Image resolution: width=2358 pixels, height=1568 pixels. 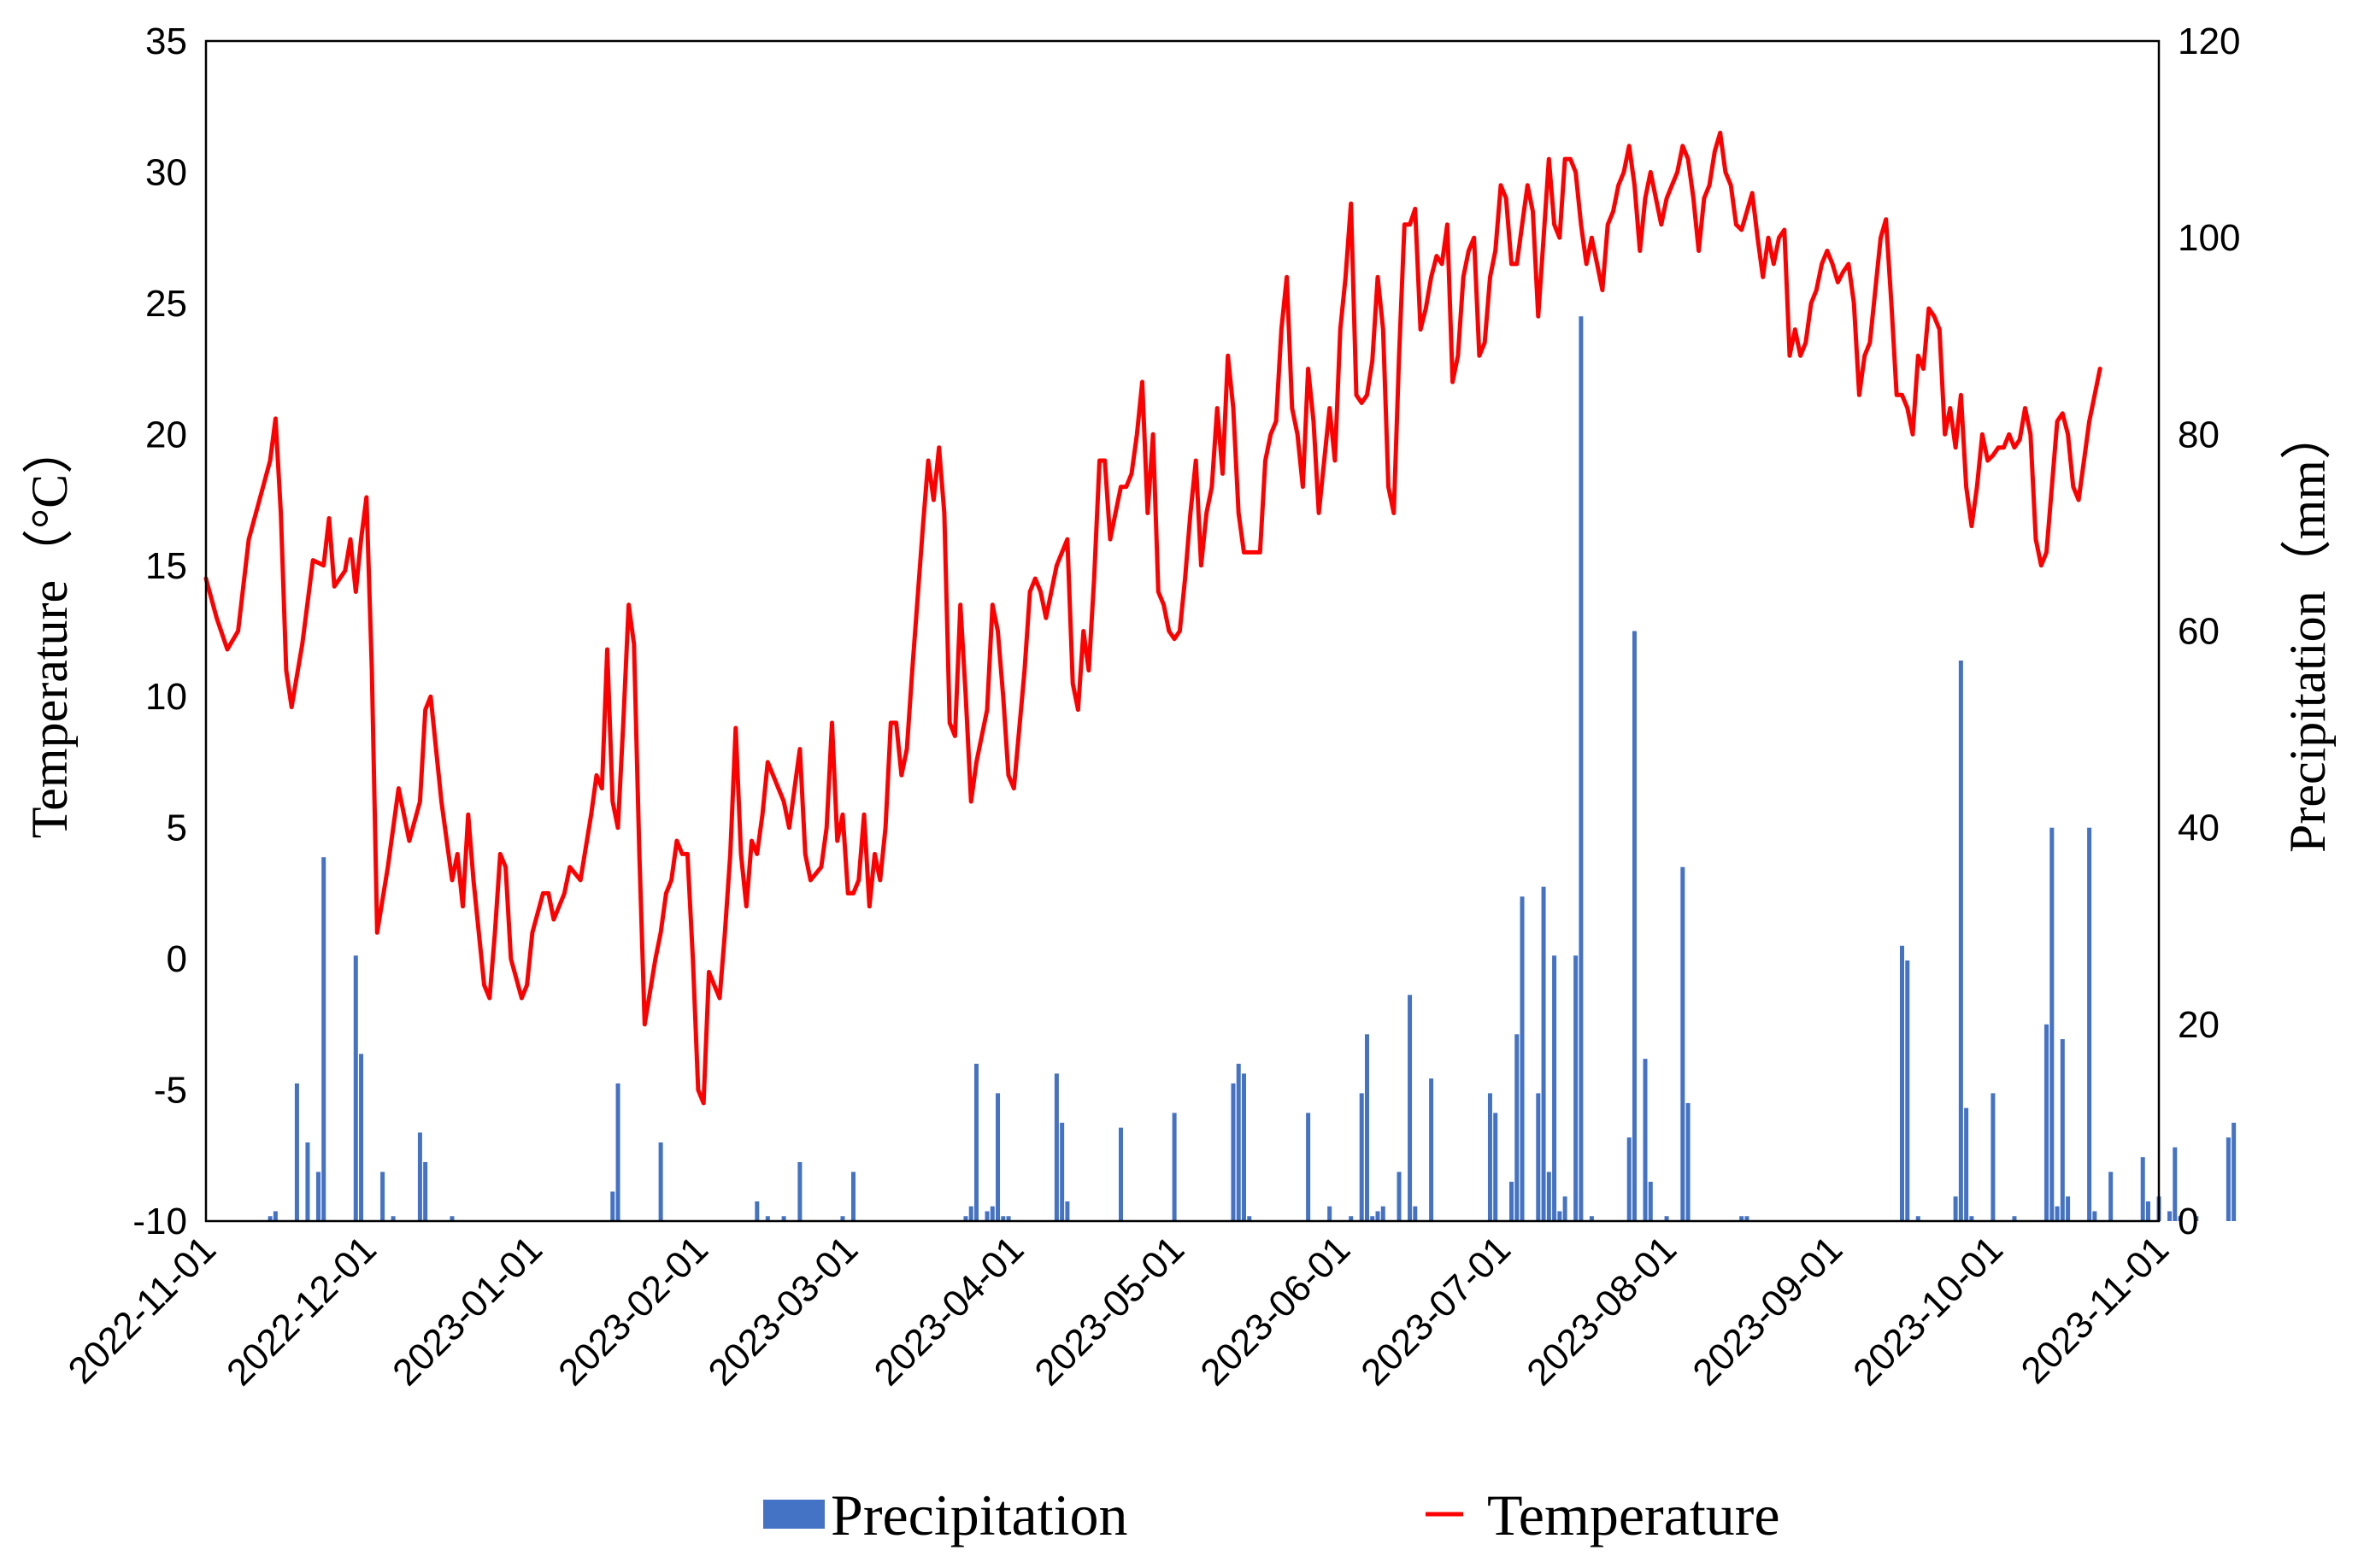 I want to click on legend-swatch-precipitation, so click(x=794, y=1514).